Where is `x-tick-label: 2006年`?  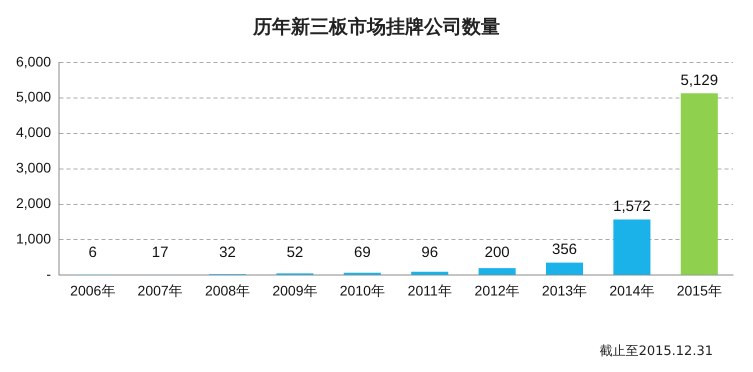 x-tick-label: 2006年 is located at coordinates (93, 290).